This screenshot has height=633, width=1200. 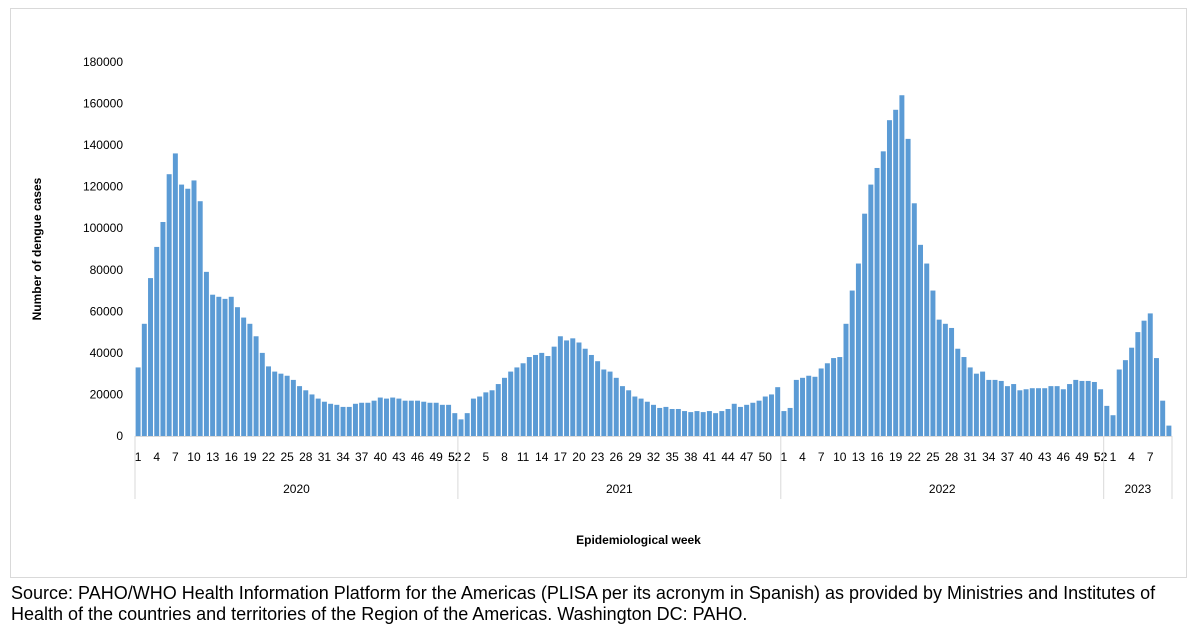 I want to click on x-tick-label: 49, so click(x=436, y=457).